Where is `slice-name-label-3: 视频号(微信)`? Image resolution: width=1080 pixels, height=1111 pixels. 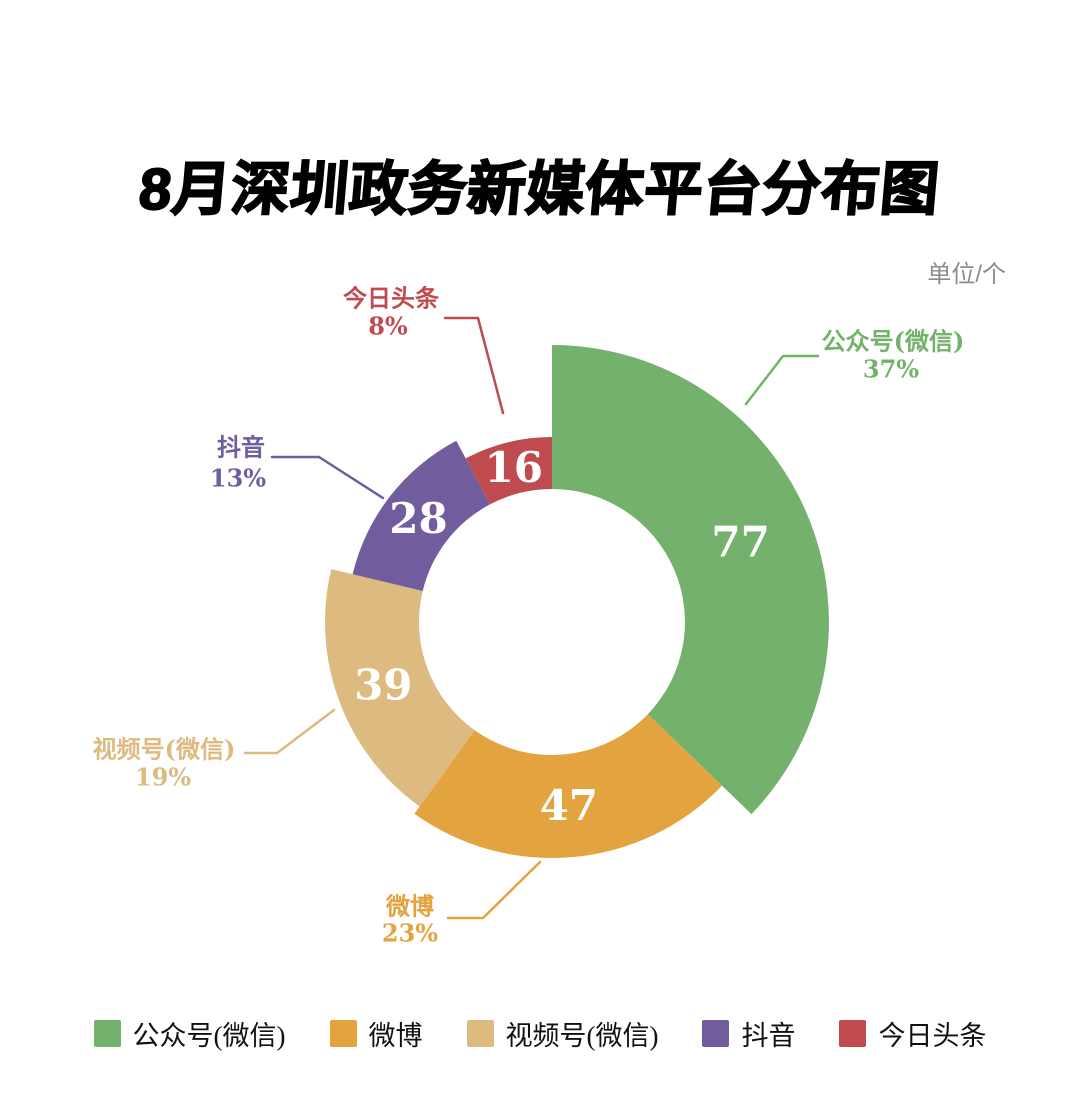 slice-name-label-3: 视频号(微信) is located at coordinates (164, 749).